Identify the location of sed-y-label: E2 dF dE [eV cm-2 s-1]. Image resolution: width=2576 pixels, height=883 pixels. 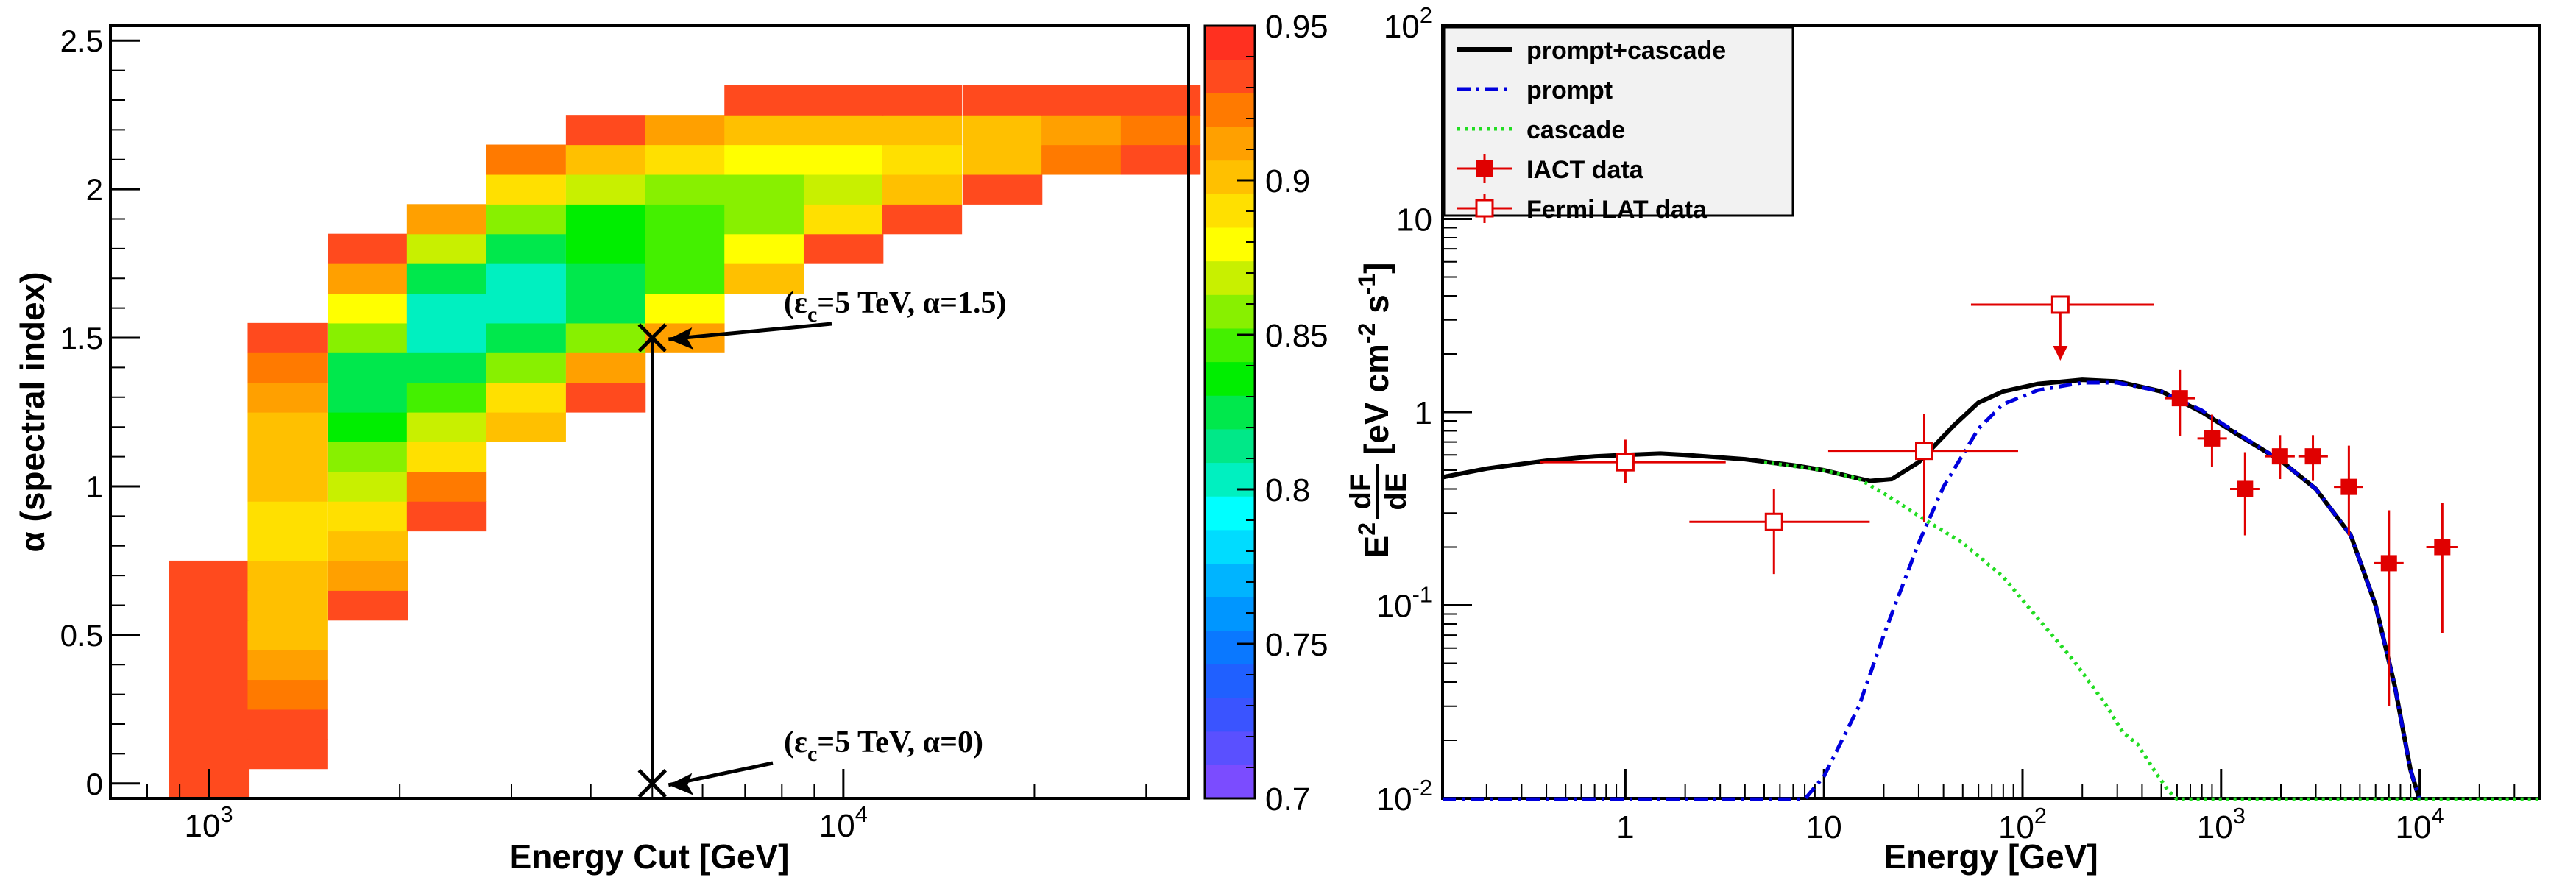
(1378, 410).